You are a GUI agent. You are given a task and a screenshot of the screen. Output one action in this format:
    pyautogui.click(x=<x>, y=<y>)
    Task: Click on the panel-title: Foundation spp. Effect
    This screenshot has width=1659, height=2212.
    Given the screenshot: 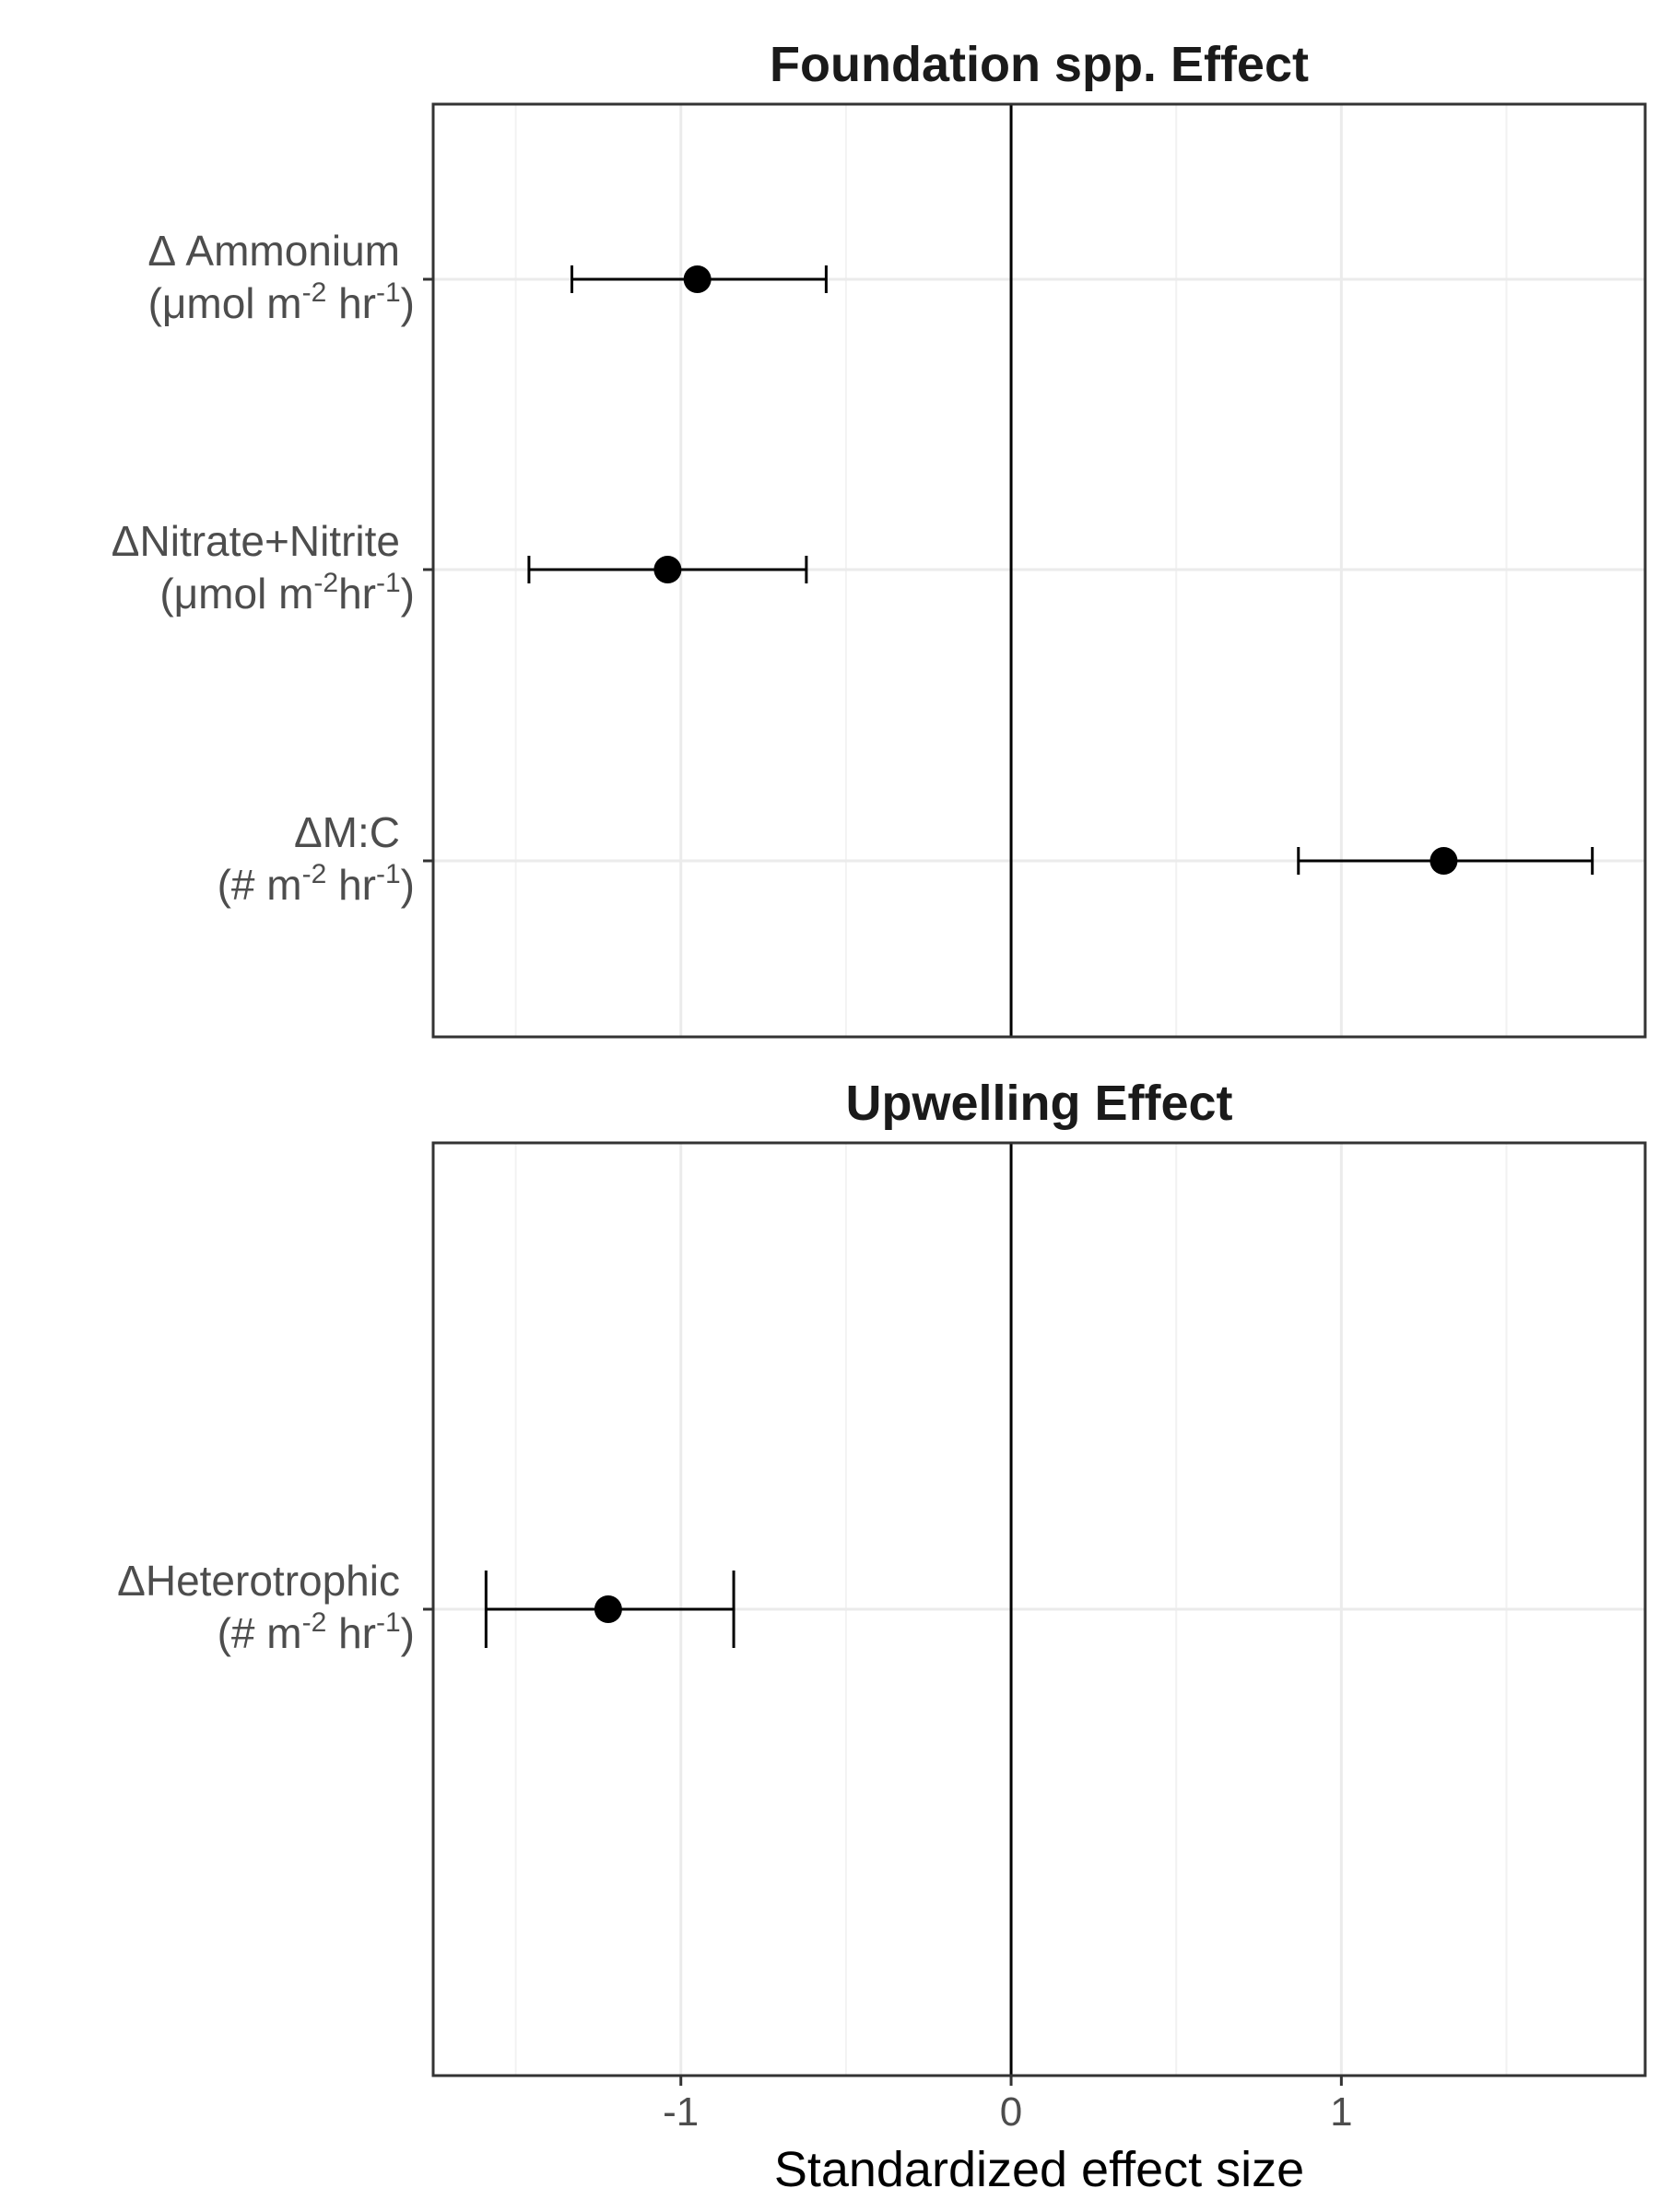 What is the action you would take?
    pyautogui.click(x=1039, y=64)
    